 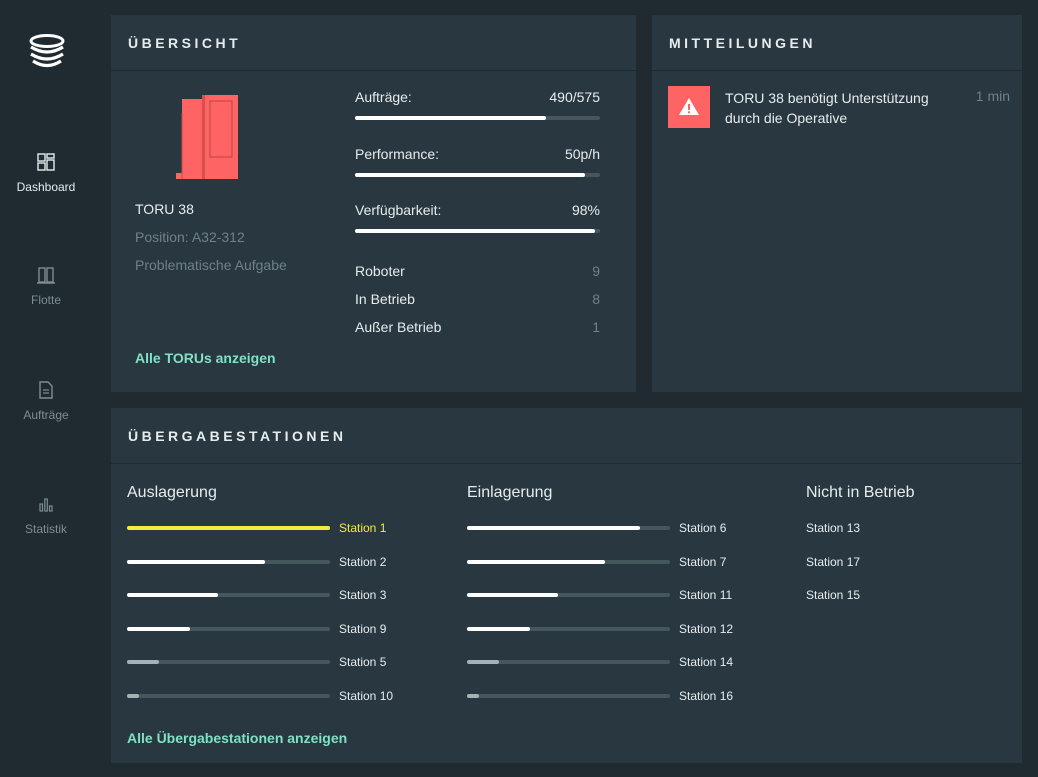 What do you see at coordinates (46, 415) in the screenshot?
I see `sidebar-item-label: Aufträge` at bounding box center [46, 415].